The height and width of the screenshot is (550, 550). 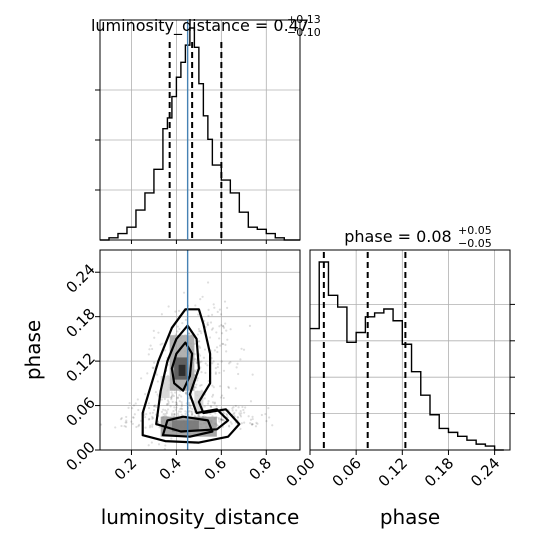 I want to click on phase-hist-grid, so click(x=409, y=350).